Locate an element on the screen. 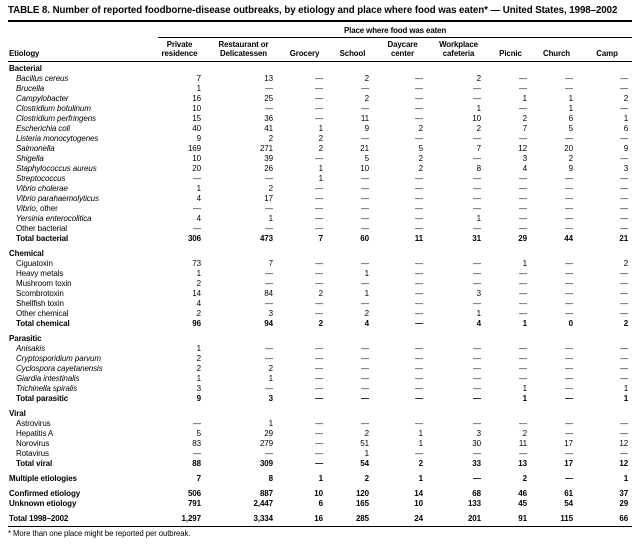  table-row: Vibrio cholerae 1 2 — — — — — — — is located at coordinates (320, 189).